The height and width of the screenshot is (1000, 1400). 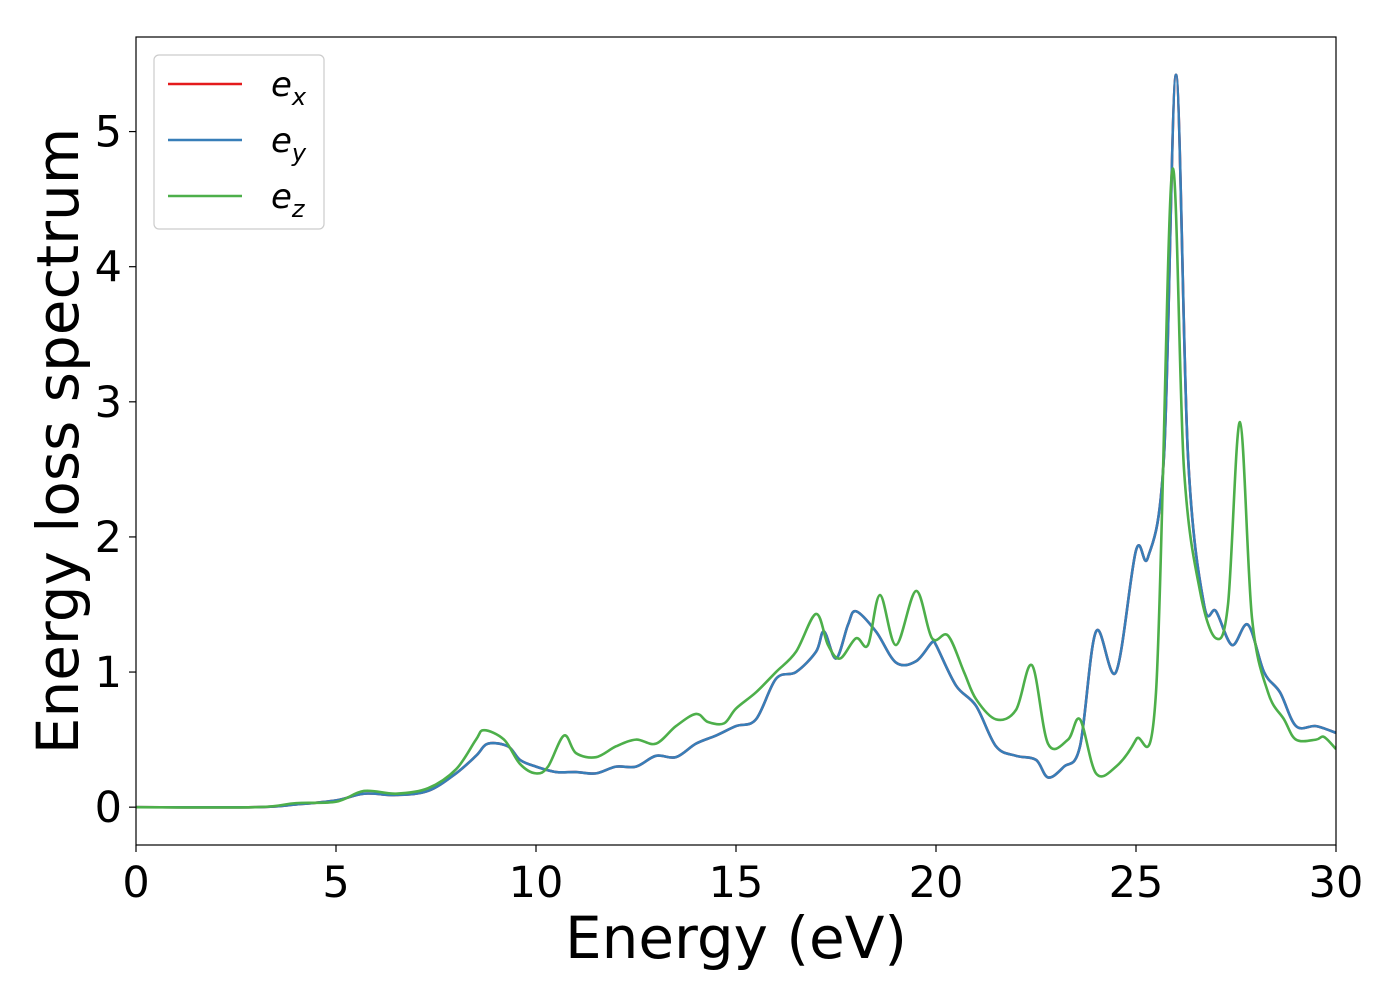 I want to click on legend-label-subscript: y, so click(x=299, y=153).